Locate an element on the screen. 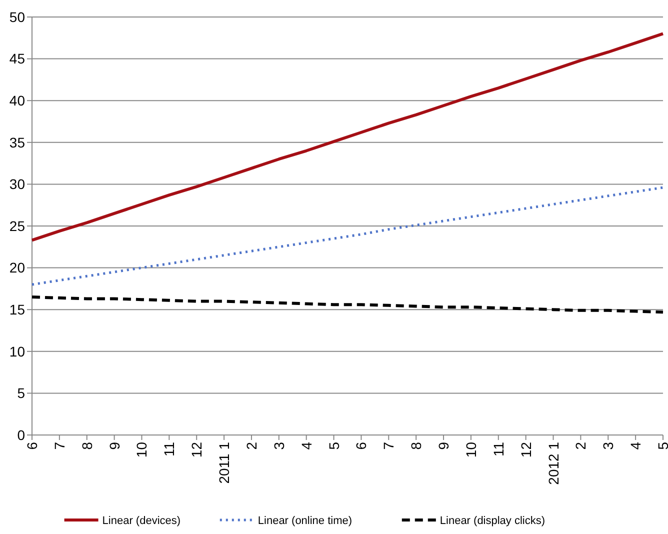  y-tick-label: 40 is located at coordinates (17, 100).